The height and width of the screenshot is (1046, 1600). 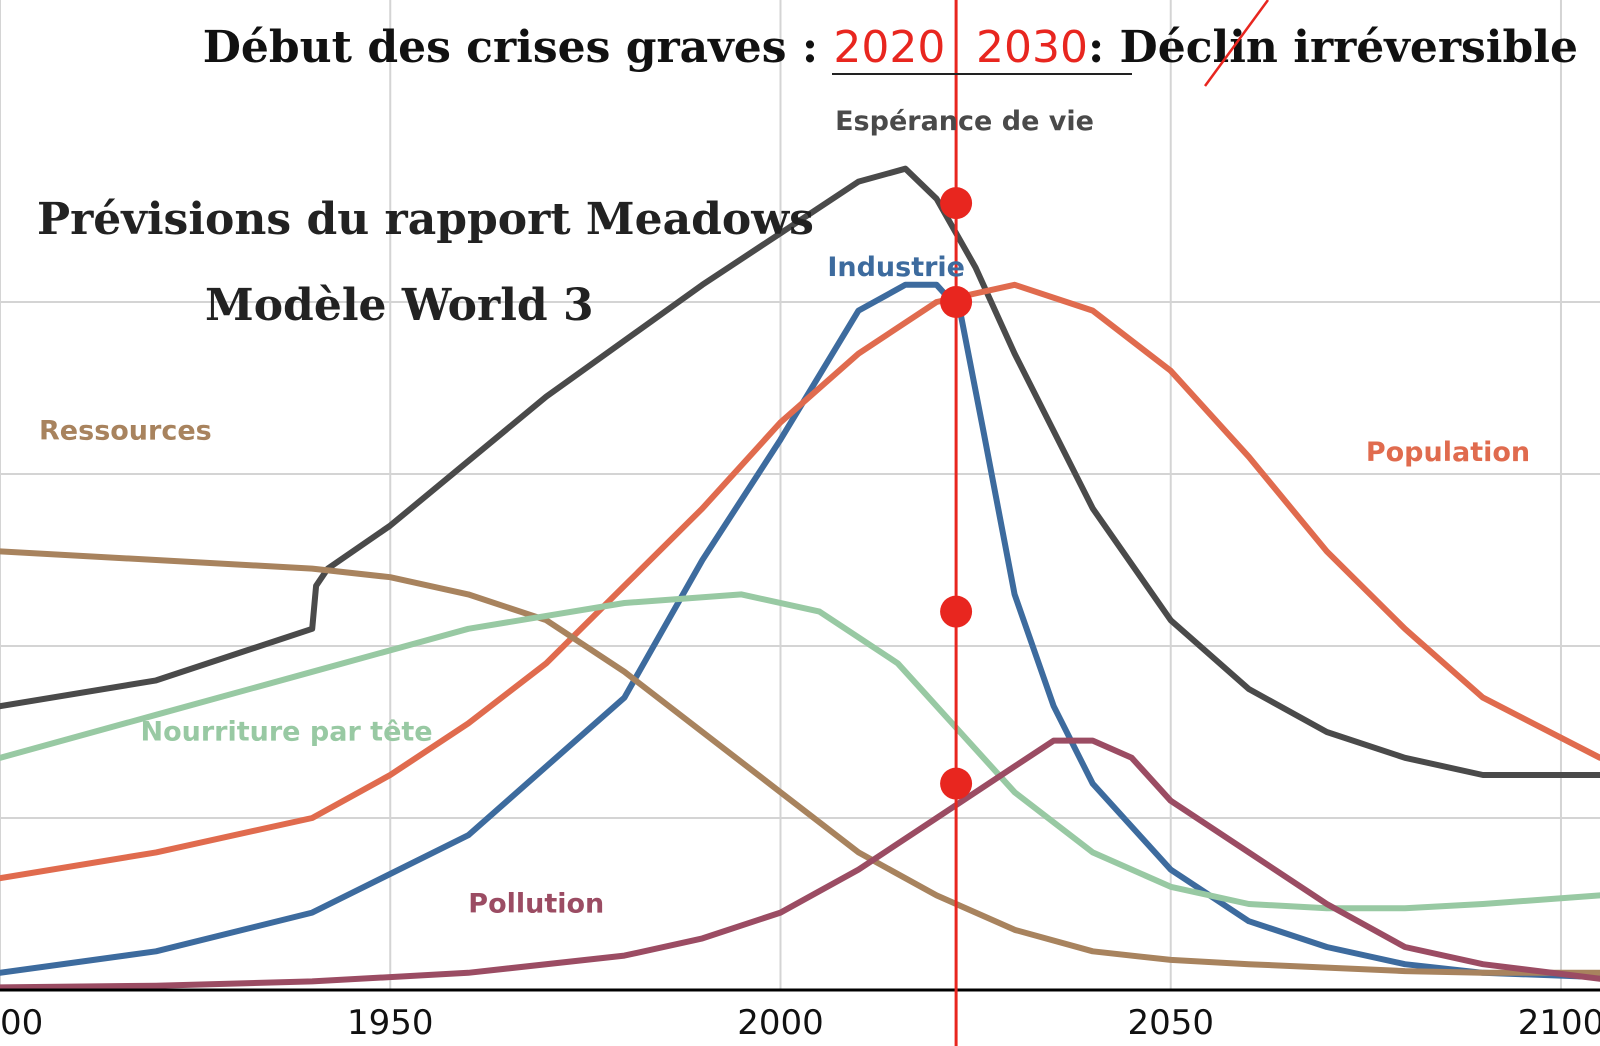 I want to click on header-year-end: 2030, so click(x=1032, y=47).